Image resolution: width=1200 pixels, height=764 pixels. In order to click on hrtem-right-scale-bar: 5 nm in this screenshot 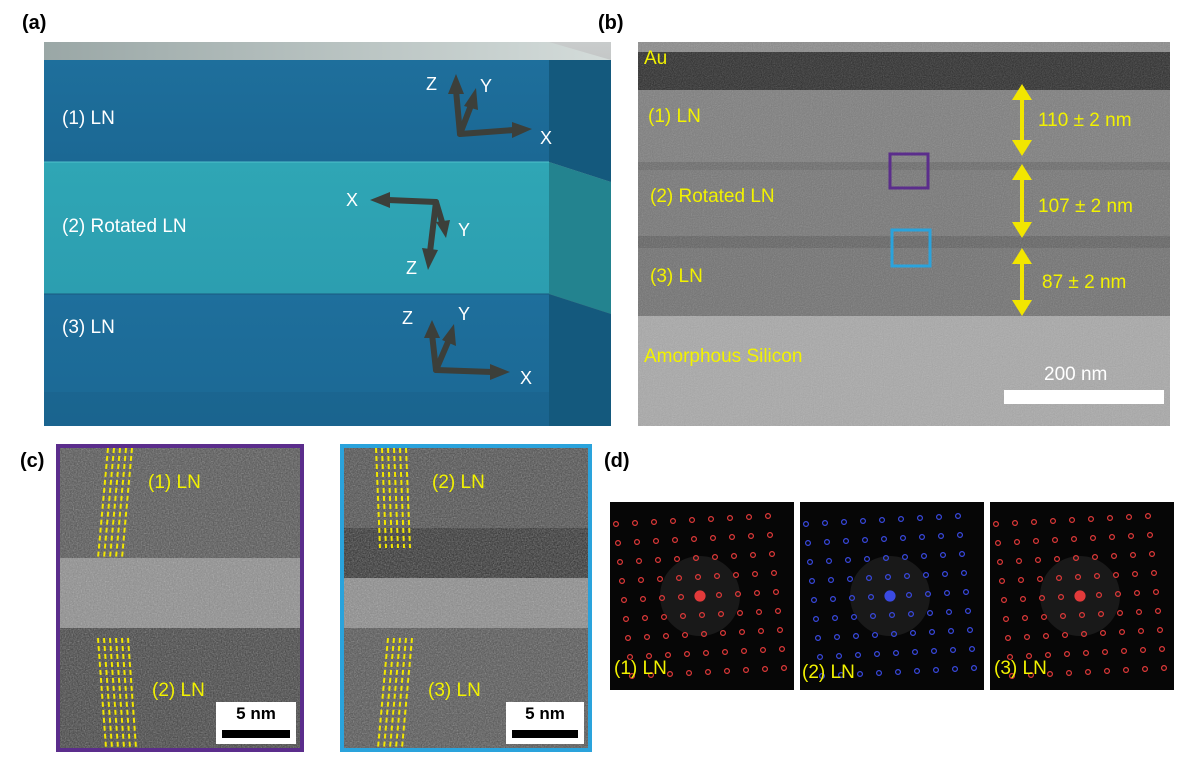, I will do `click(545, 723)`.